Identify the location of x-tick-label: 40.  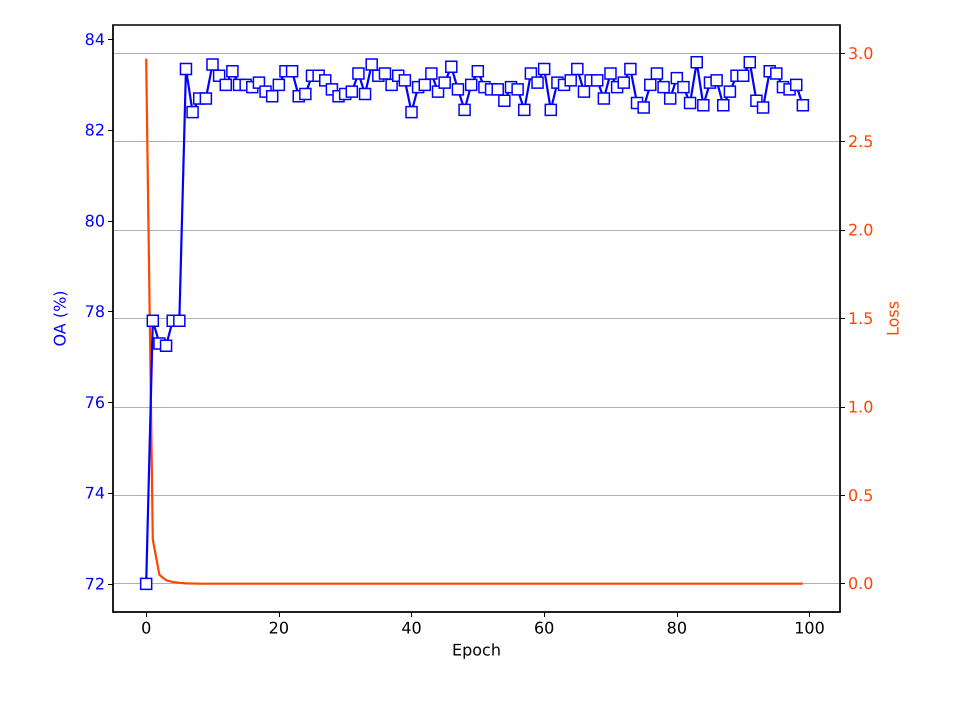
(411, 628).